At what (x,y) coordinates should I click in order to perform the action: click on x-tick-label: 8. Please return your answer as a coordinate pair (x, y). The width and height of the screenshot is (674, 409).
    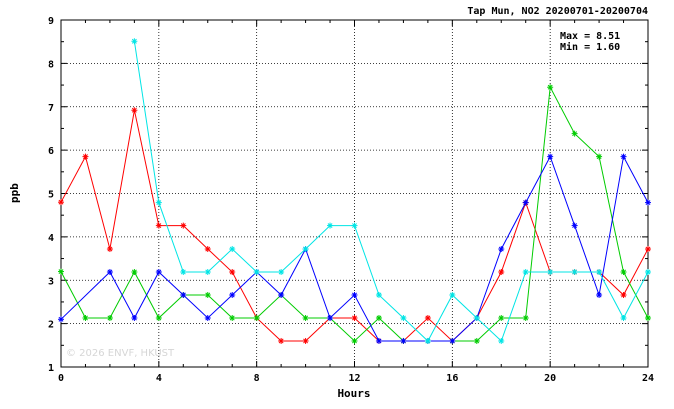
    Looking at the image, I should click on (257, 378).